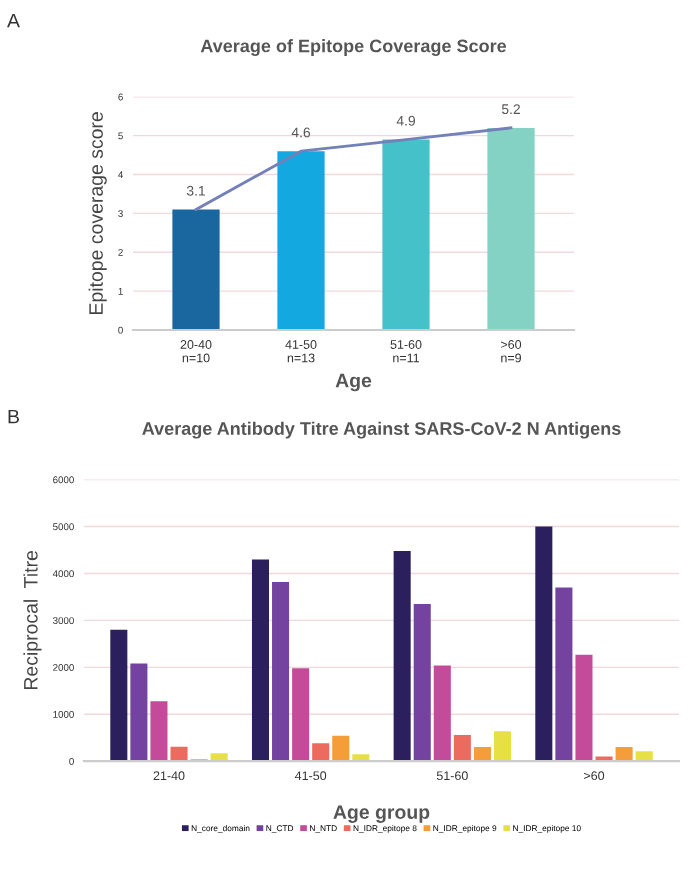 This screenshot has width=700, height=880. What do you see at coordinates (381, 814) in the screenshot?
I see `x-axis-title: Age group` at bounding box center [381, 814].